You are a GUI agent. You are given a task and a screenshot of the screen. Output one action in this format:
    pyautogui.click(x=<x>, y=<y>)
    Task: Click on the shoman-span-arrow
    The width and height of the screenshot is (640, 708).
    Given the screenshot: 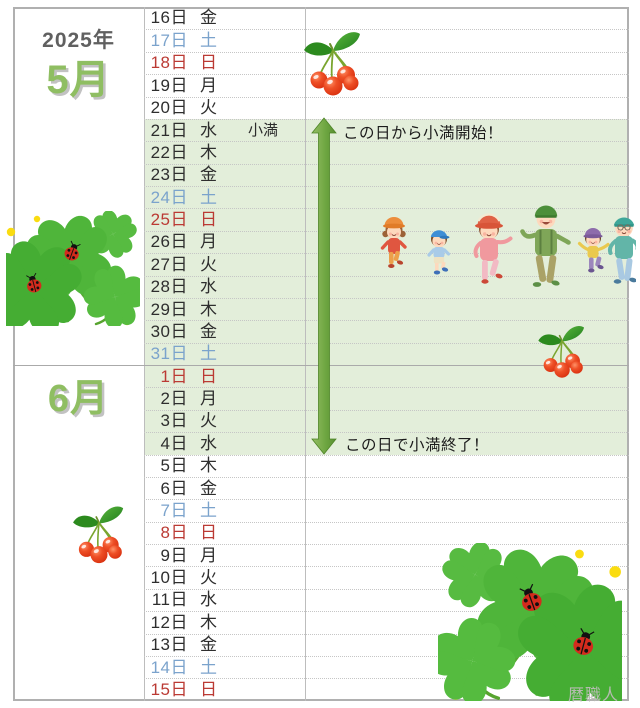 What is the action you would take?
    pyautogui.click(x=324, y=286)
    